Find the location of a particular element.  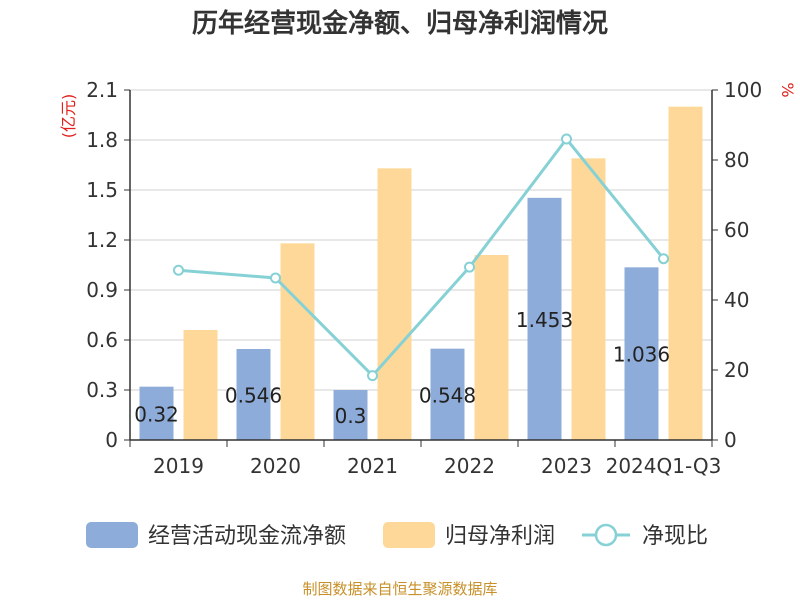

chart-title: 历年经营现金净额、归母净利润情况 is located at coordinates (400, 23).